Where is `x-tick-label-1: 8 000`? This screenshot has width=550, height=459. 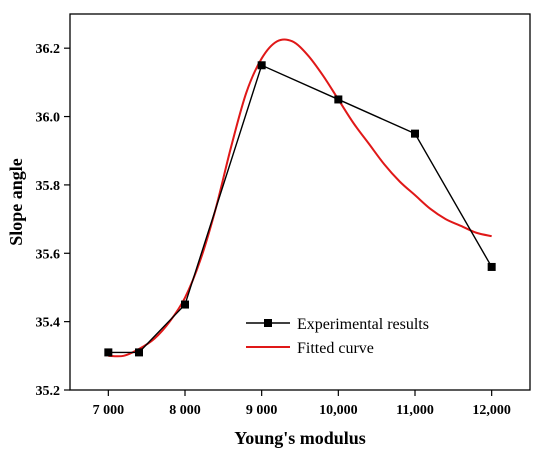
x-tick-label-1: 8 000 is located at coordinates (185, 410).